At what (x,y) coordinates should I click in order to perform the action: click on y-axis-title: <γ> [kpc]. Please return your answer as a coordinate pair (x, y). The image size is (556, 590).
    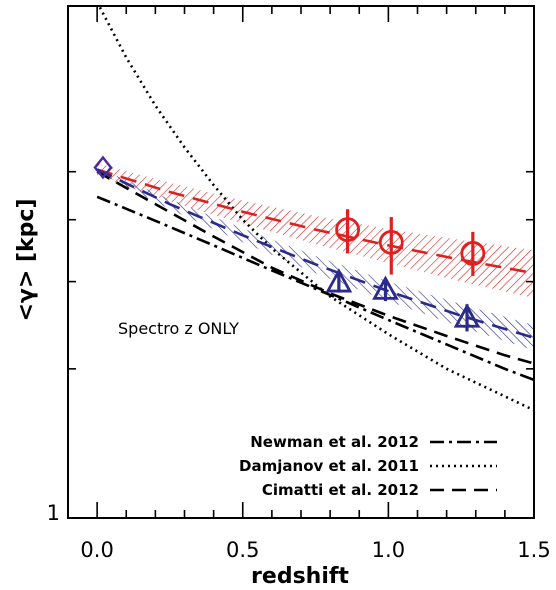
    Looking at the image, I should click on (26, 259).